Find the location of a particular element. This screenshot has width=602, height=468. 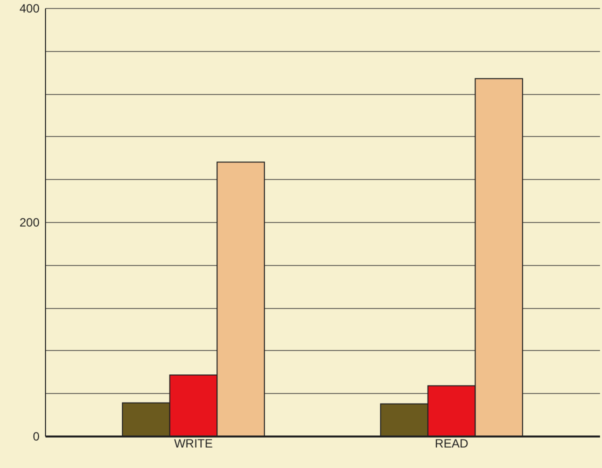

y-tick-label: 200 is located at coordinates (29, 223).